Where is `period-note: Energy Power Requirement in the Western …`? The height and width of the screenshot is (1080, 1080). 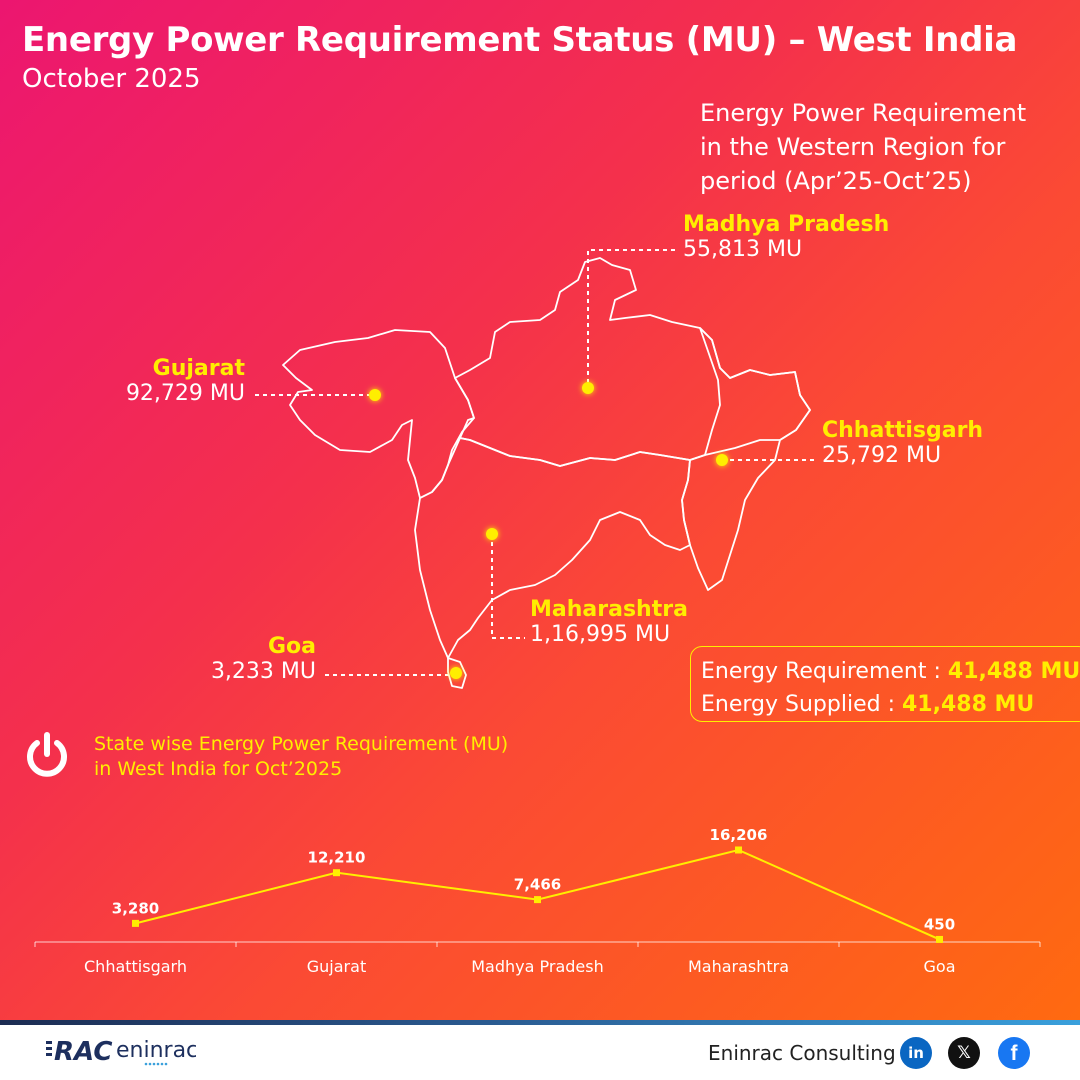 period-note: Energy Power Requirement in the Western … is located at coordinates (875, 147).